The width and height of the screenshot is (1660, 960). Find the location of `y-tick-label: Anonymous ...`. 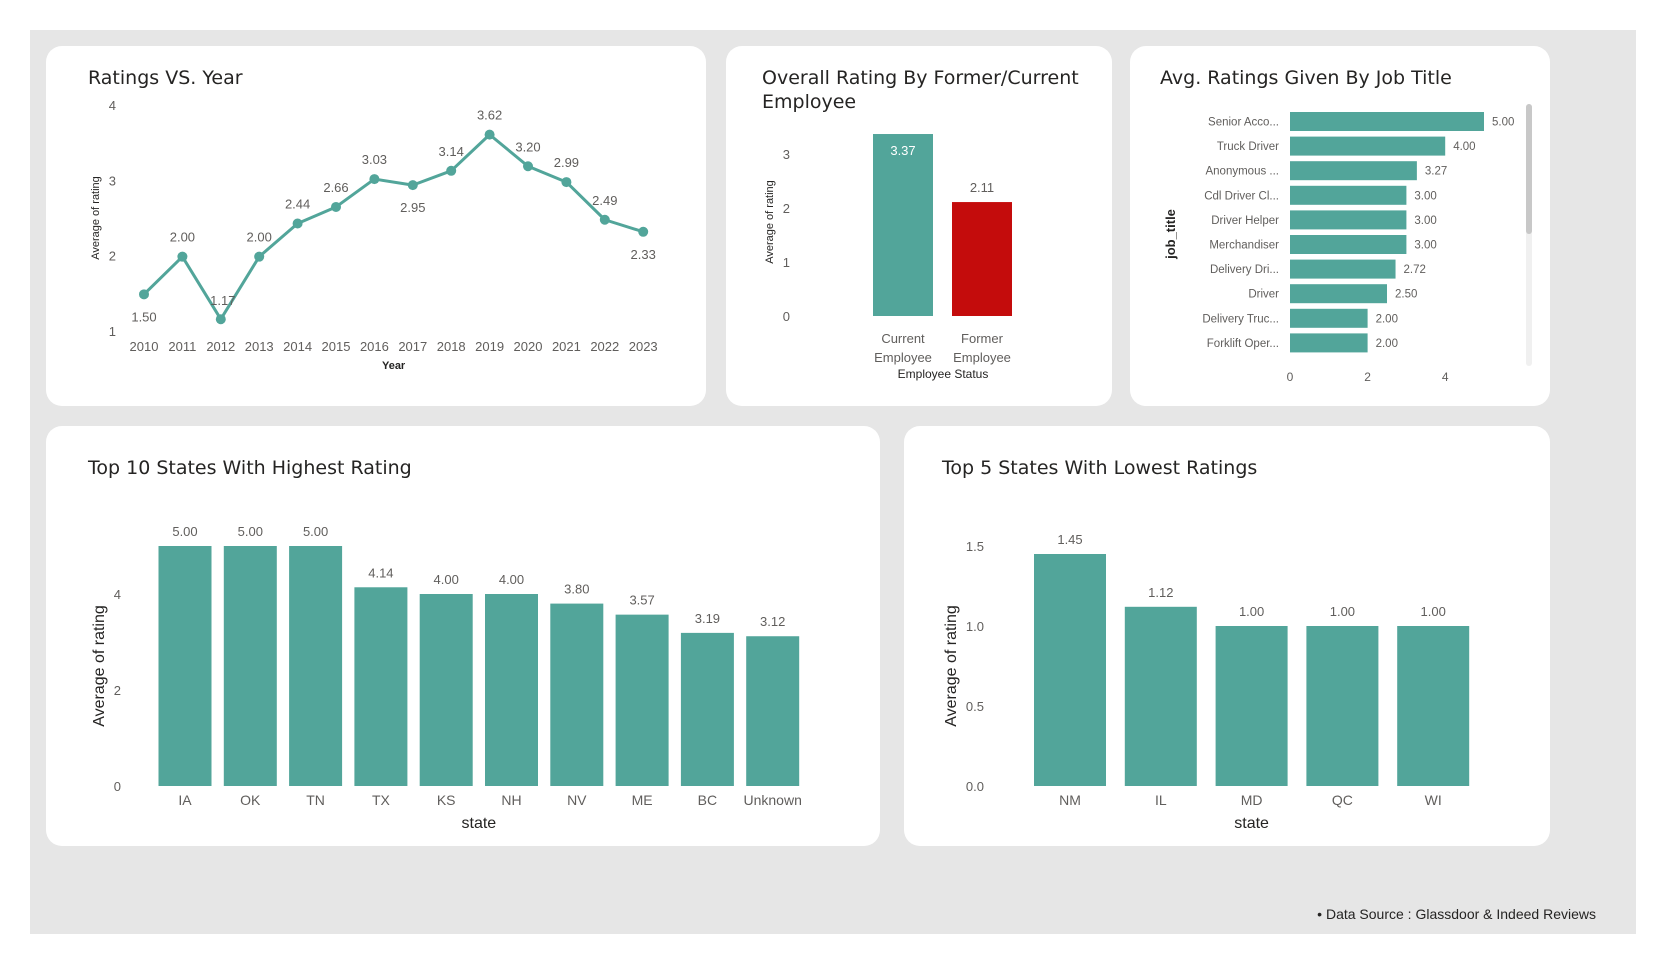

y-tick-label: Anonymous ... is located at coordinates (1242, 172).